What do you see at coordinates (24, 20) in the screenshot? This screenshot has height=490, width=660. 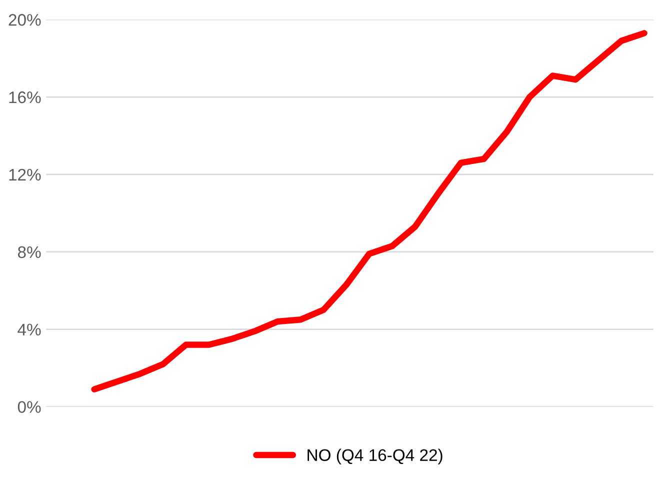 I see `y-tick-label: 20%` at bounding box center [24, 20].